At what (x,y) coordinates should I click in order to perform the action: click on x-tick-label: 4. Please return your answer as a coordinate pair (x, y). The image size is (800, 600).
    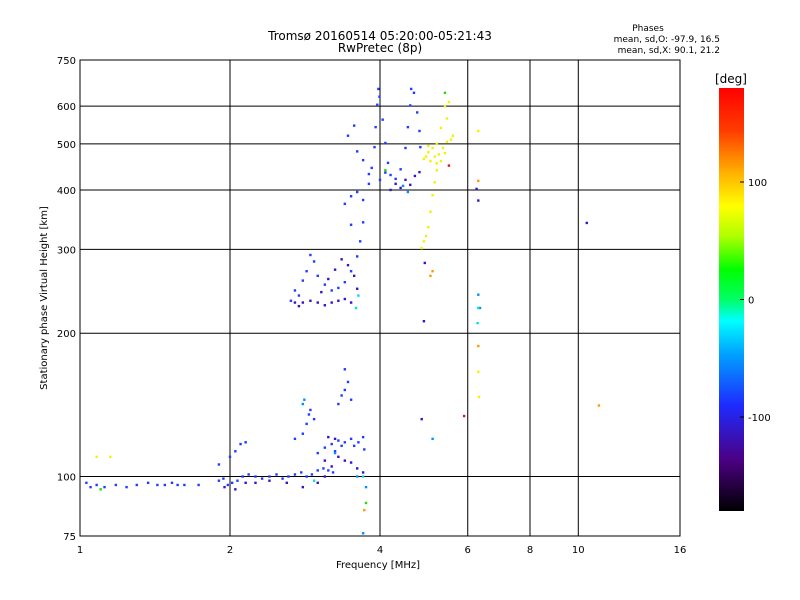
    Looking at the image, I should click on (380, 550).